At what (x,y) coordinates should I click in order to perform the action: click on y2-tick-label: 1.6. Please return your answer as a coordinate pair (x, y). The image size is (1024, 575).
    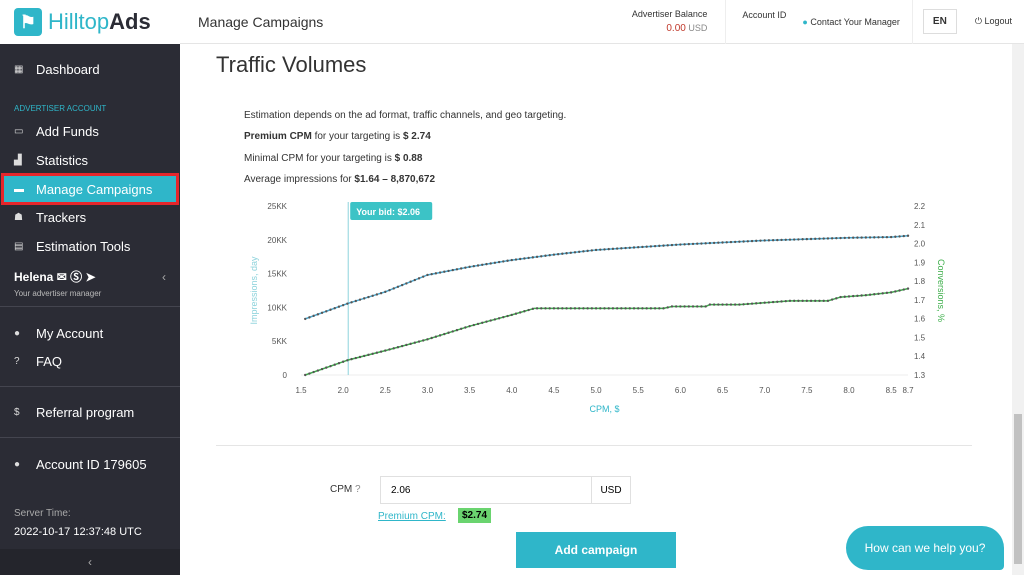
    Looking at the image, I should click on (920, 319).